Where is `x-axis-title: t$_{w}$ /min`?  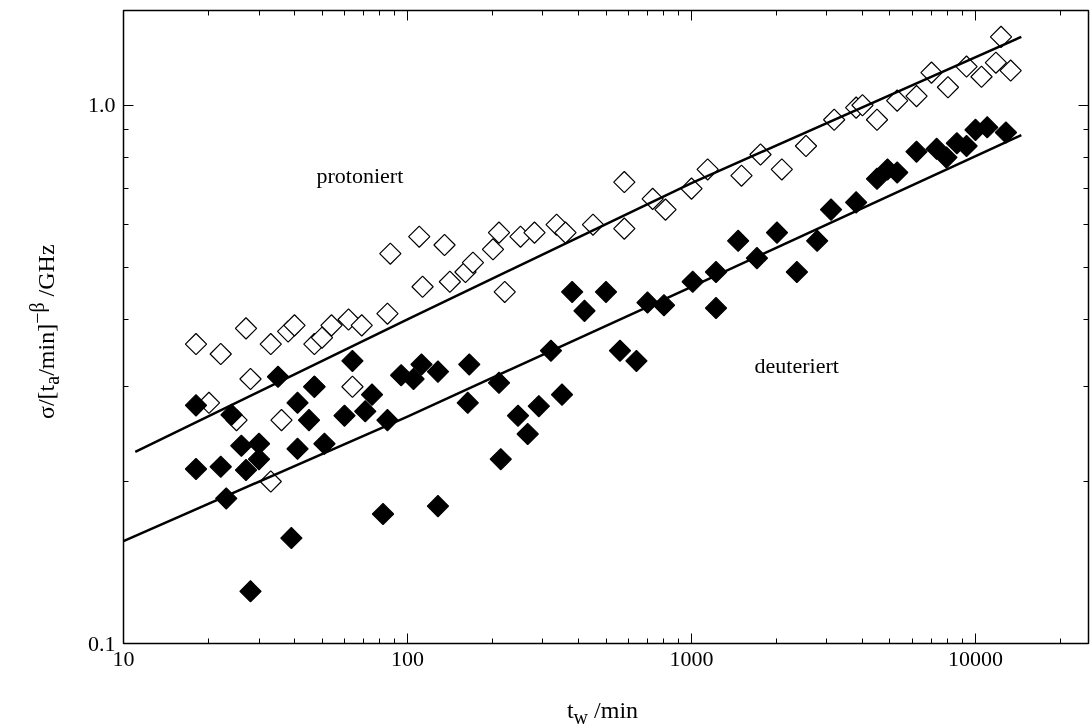
x-axis-title: t$_{w}$ /min is located at coordinates (602, 711).